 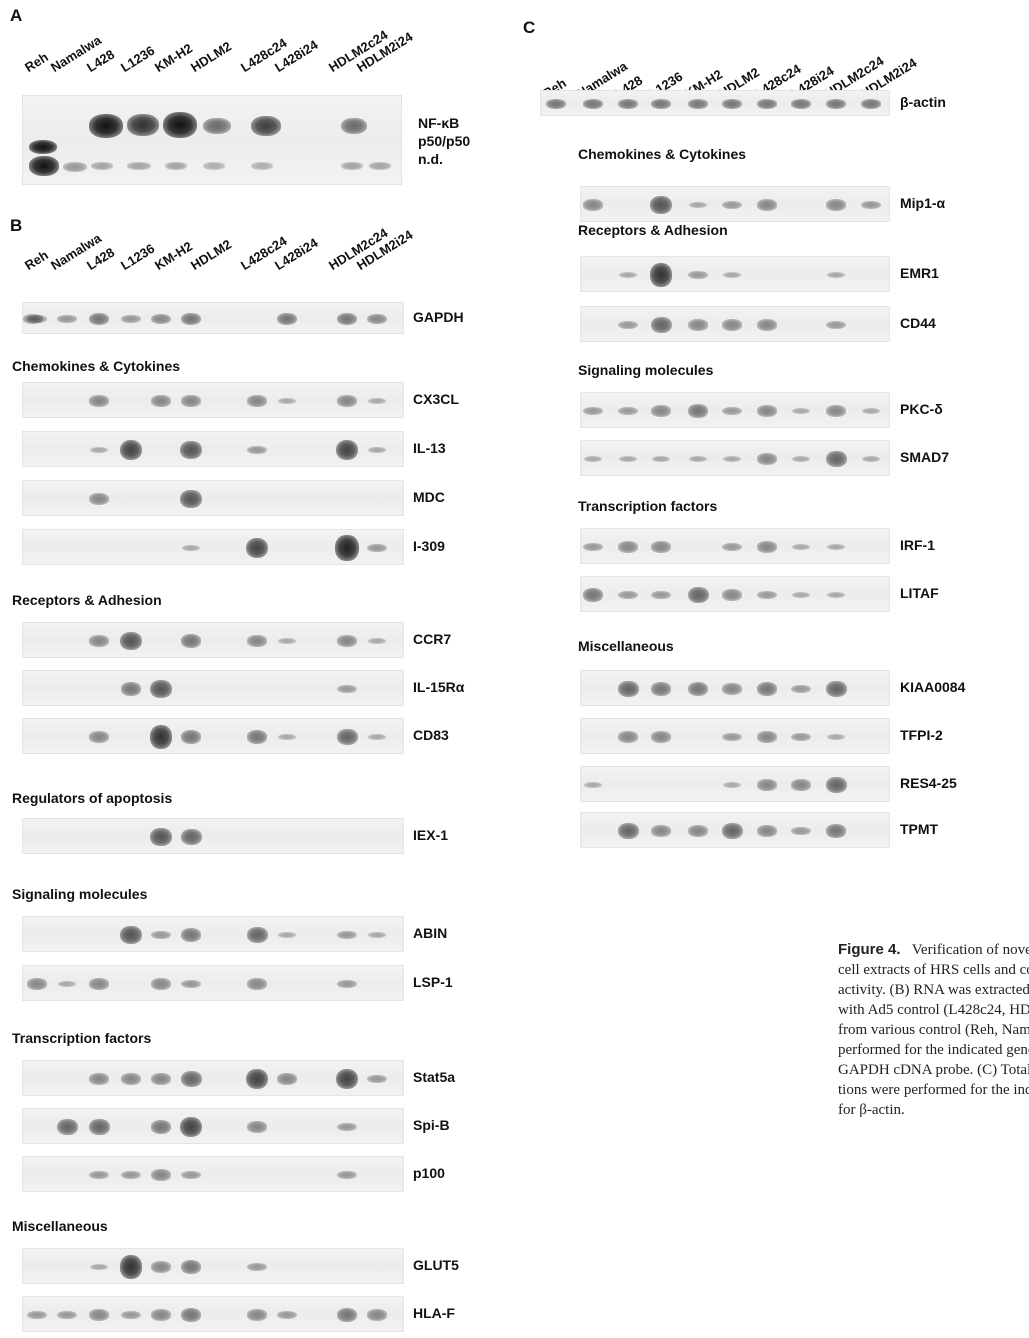 What do you see at coordinates (429, 1173) in the screenshot?
I see `gene-label: p100` at bounding box center [429, 1173].